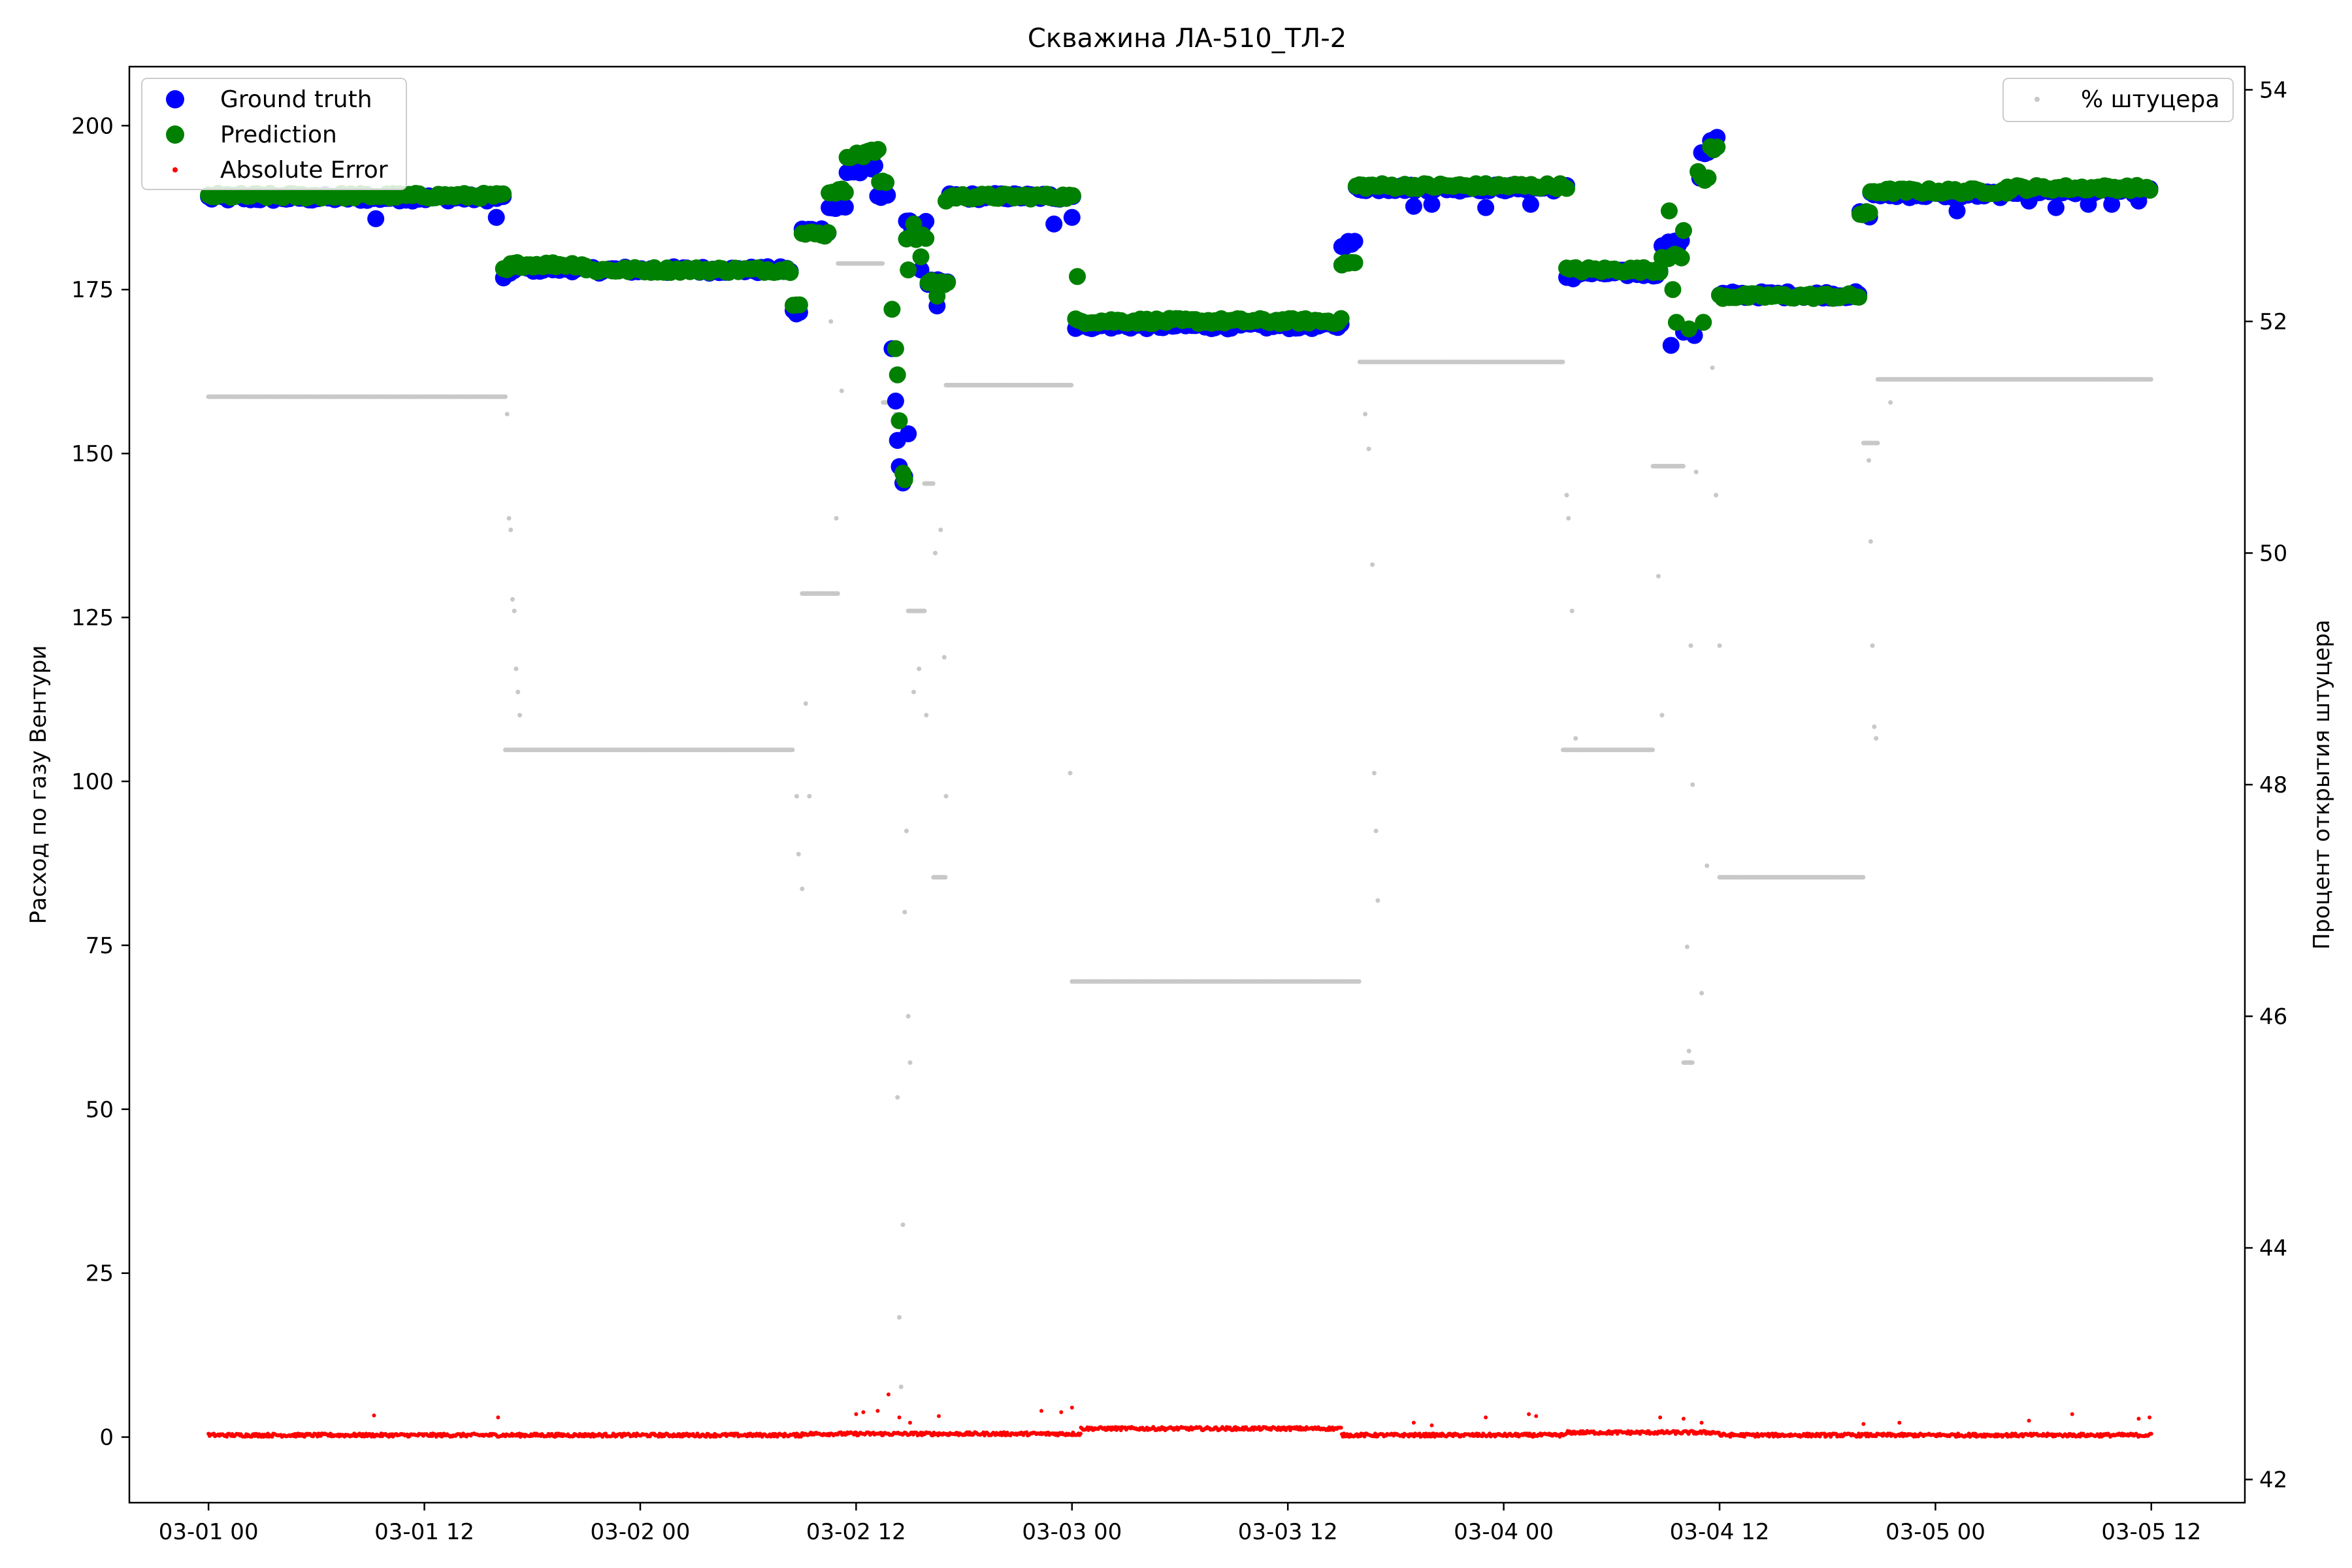 The image size is (2352, 1568). Describe the element at coordinates (38, 784) in the screenshot. I see `y-axis-left-label: Расход по газу Вентури` at that location.